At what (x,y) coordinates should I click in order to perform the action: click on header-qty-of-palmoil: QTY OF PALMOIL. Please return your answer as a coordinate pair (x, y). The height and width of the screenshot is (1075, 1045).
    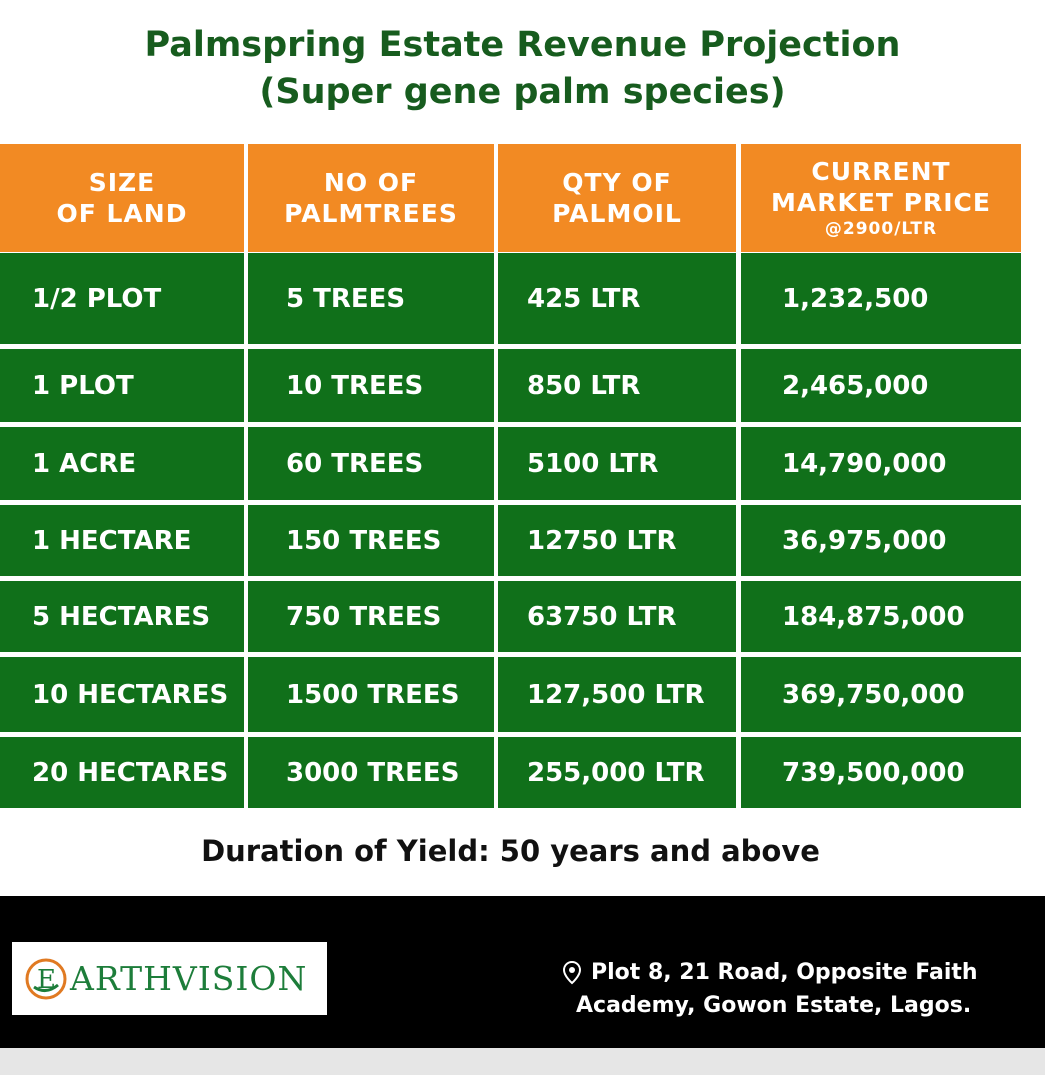
    Looking at the image, I should click on (617, 198).